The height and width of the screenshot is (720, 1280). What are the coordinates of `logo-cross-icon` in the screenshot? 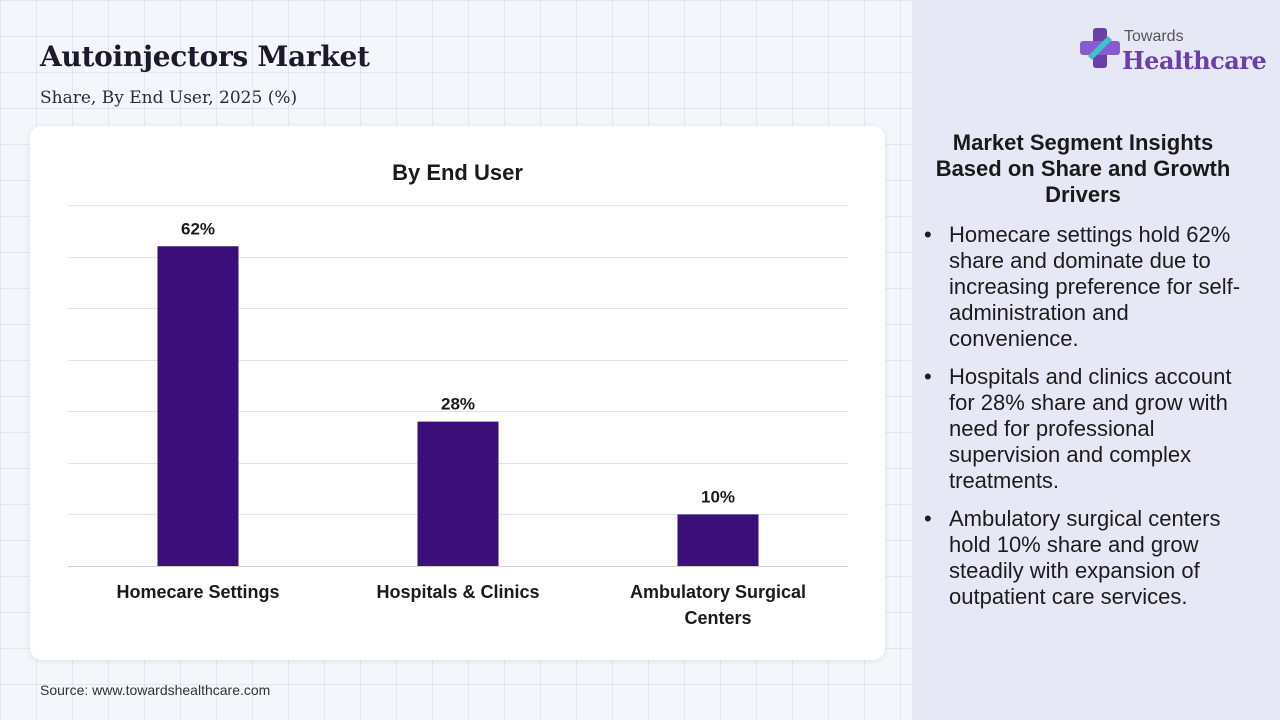 It's located at (1100, 48).